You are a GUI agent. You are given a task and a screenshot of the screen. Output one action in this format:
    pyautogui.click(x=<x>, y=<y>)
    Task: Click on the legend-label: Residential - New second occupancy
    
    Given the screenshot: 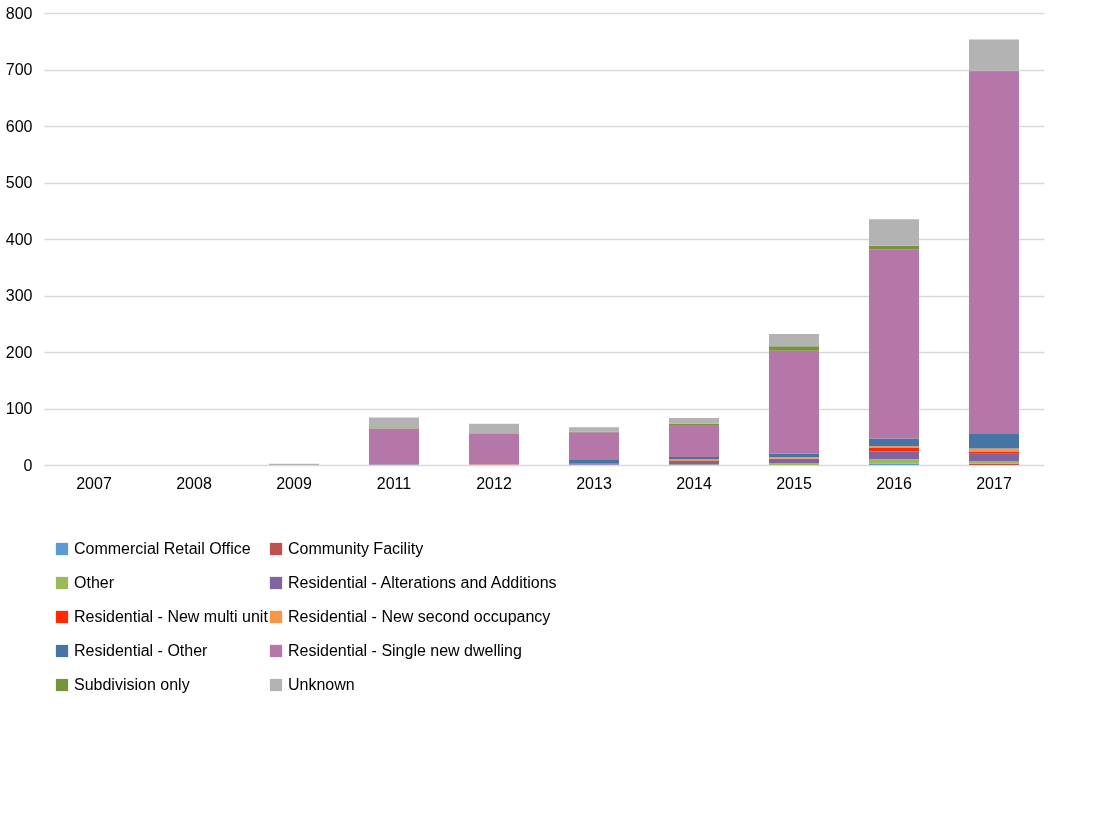 What is the action you would take?
    pyautogui.click(x=419, y=616)
    